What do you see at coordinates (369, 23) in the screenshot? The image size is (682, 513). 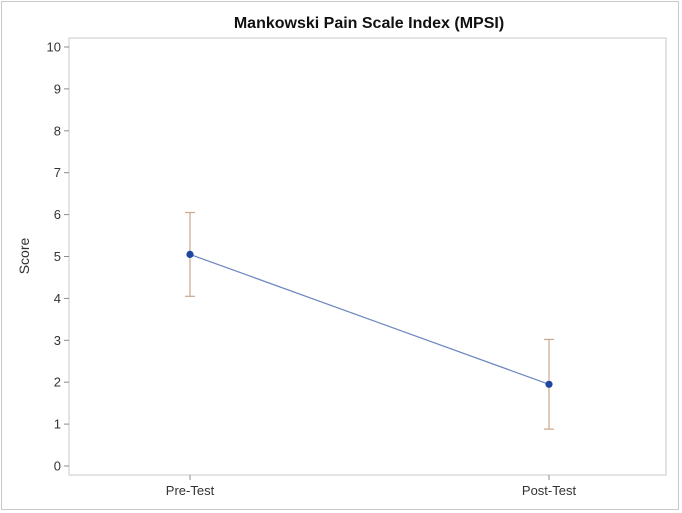 I see `chart-title: Mankowski Pain Scale Index (MPSI)` at bounding box center [369, 23].